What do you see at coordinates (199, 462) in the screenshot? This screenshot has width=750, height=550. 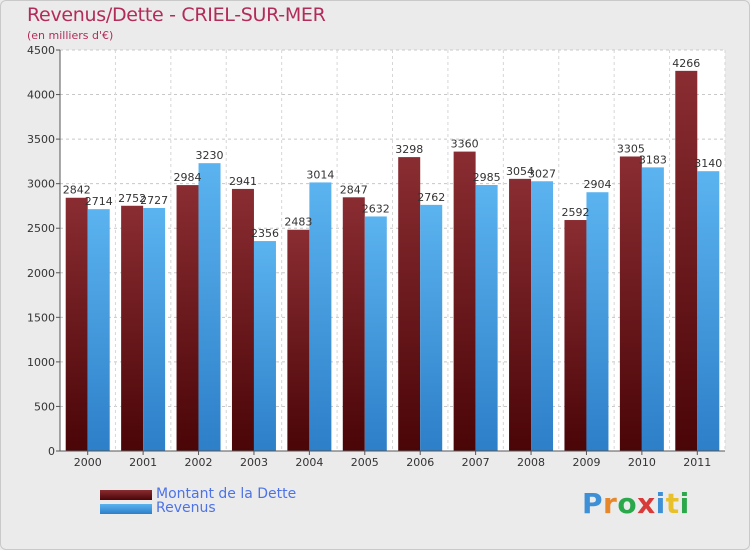 I see `x-tick-label: 2002` at bounding box center [199, 462].